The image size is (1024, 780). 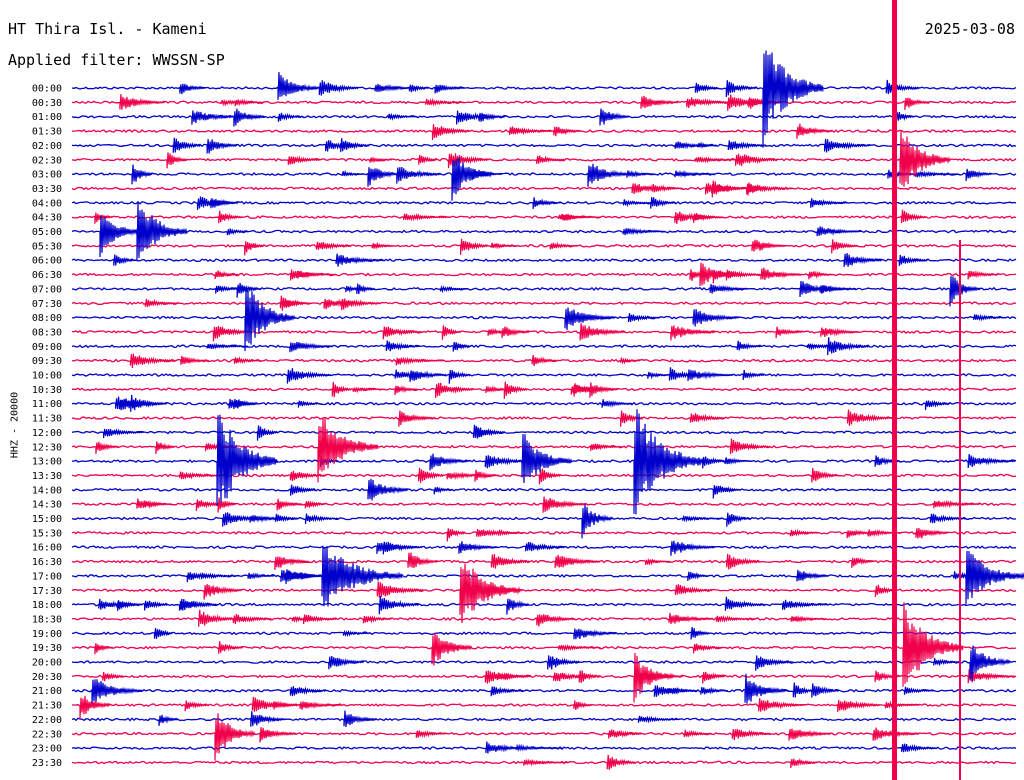 I want to click on time-label: 03:30, so click(x=47, y=189).